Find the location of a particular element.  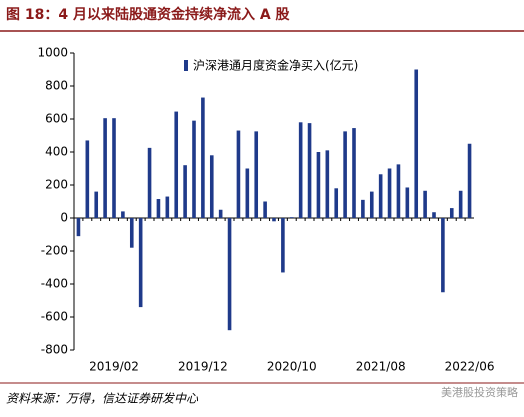

y-tick-label: 0 is located at coordinates (64, 218).